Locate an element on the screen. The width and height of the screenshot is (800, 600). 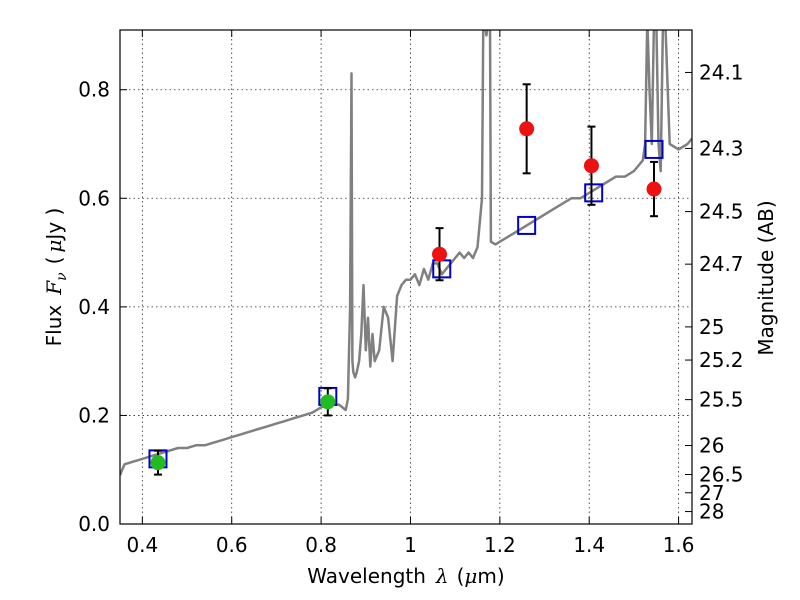
x-tick-label: 0.8 is located at coordinates (321, 545).